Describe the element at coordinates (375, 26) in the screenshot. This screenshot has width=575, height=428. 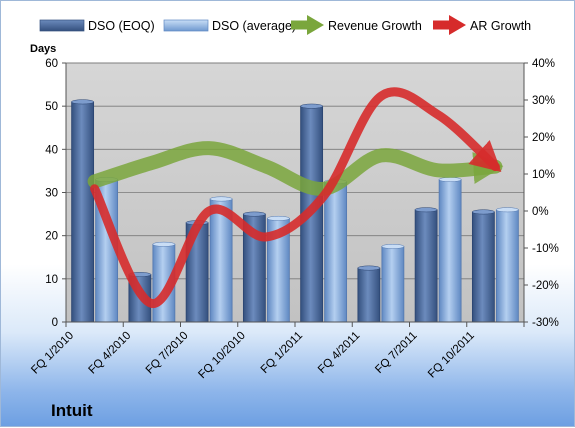
I see `legend-label-revenue-growth: Revenue Growth` at that location.